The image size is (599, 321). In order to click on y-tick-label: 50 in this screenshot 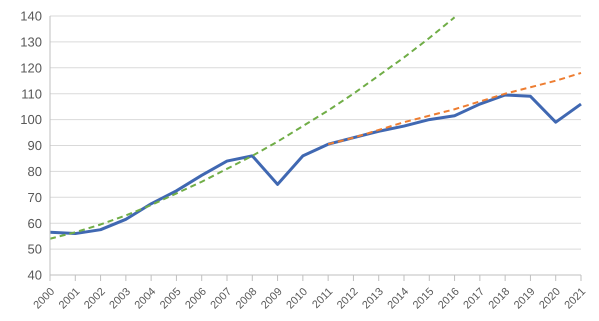, I will do `click(35, 249)`.